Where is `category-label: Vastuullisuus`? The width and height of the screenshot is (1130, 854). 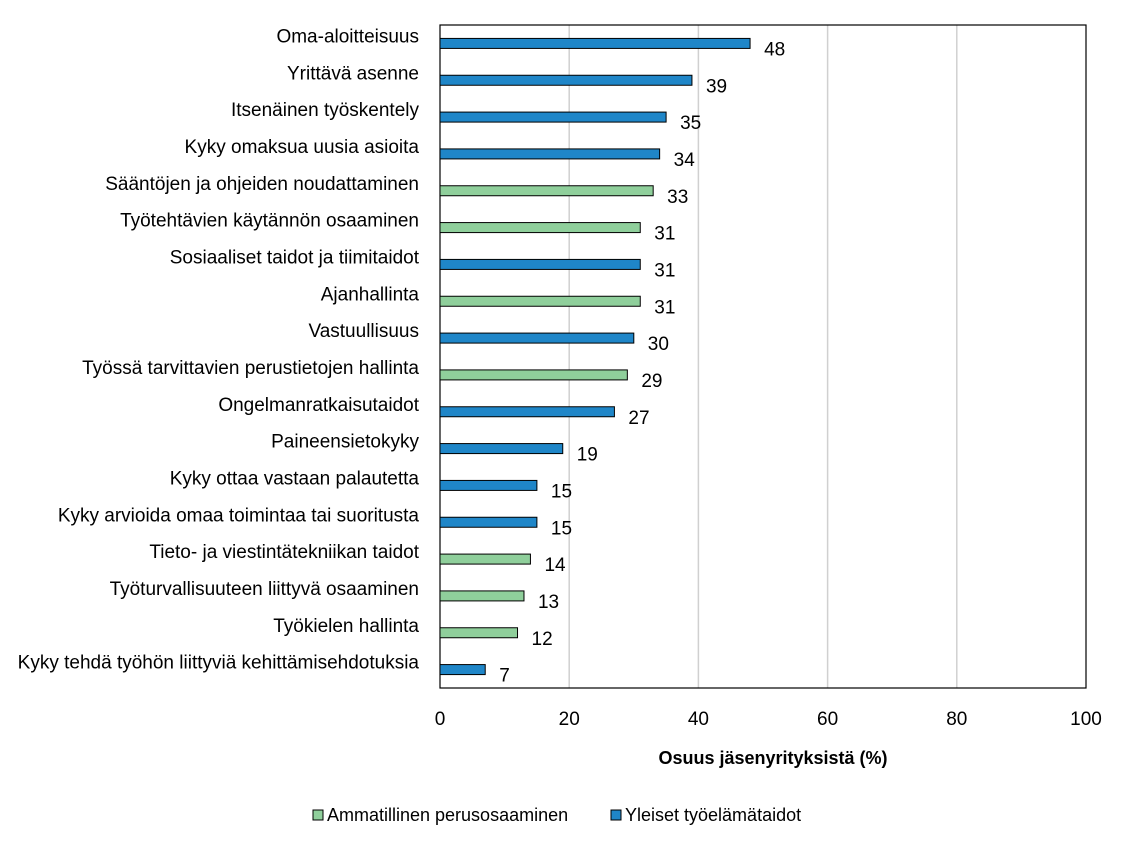 category-label: Vastuullisuus is located at coordinates (363, 331).